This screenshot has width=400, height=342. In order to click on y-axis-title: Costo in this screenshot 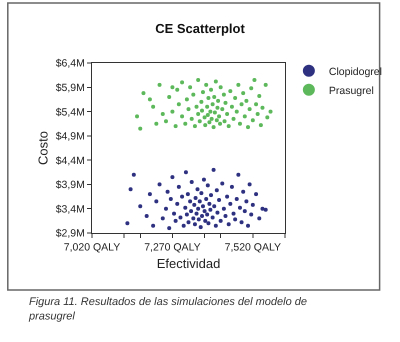, I will do `click(43, 148)`.